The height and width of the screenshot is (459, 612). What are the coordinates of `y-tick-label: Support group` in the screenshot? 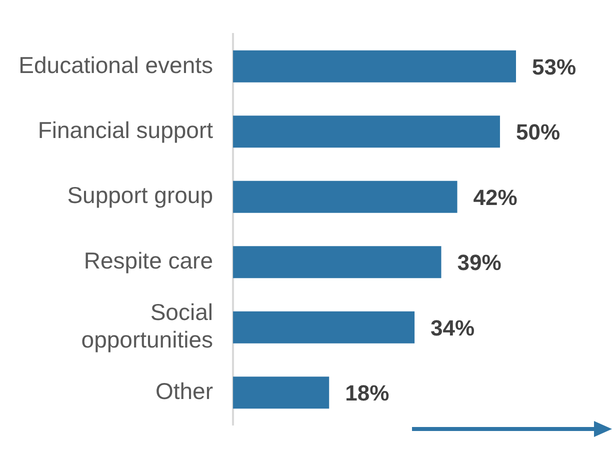 It's located at (140, 195).